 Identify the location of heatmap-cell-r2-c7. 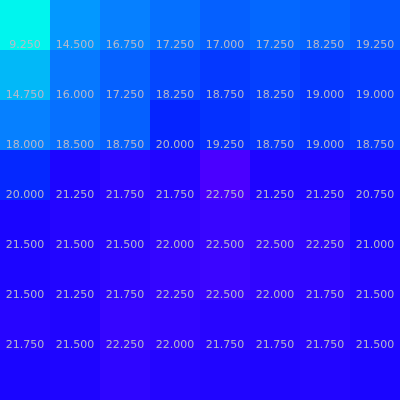
(375, 125).